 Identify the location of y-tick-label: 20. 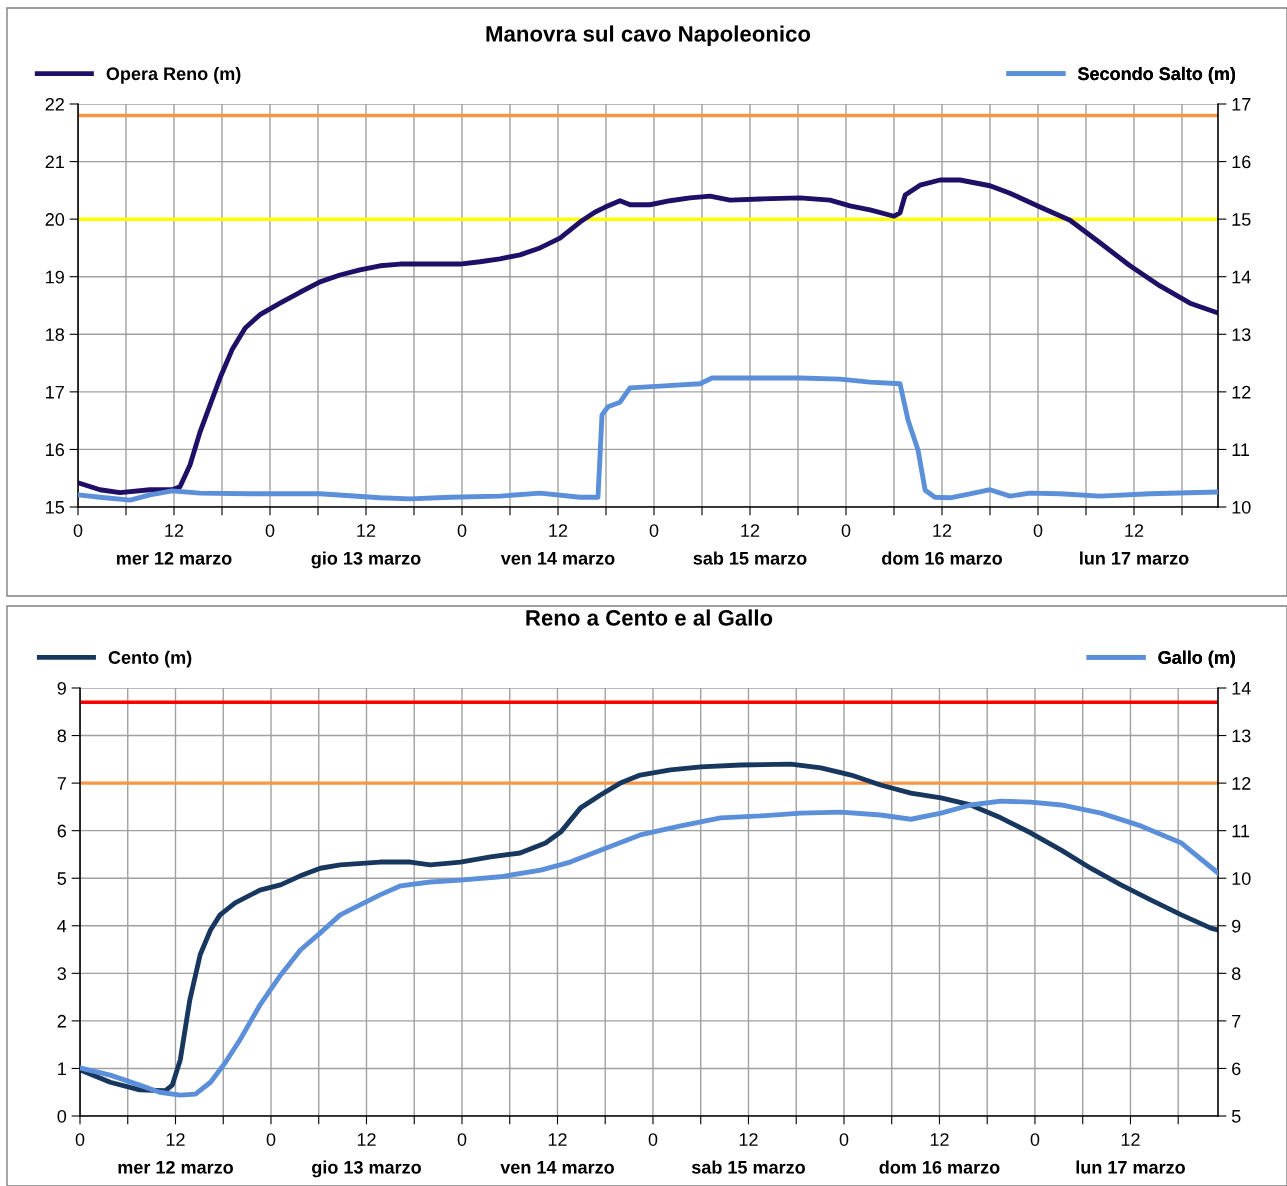
(55, 219).